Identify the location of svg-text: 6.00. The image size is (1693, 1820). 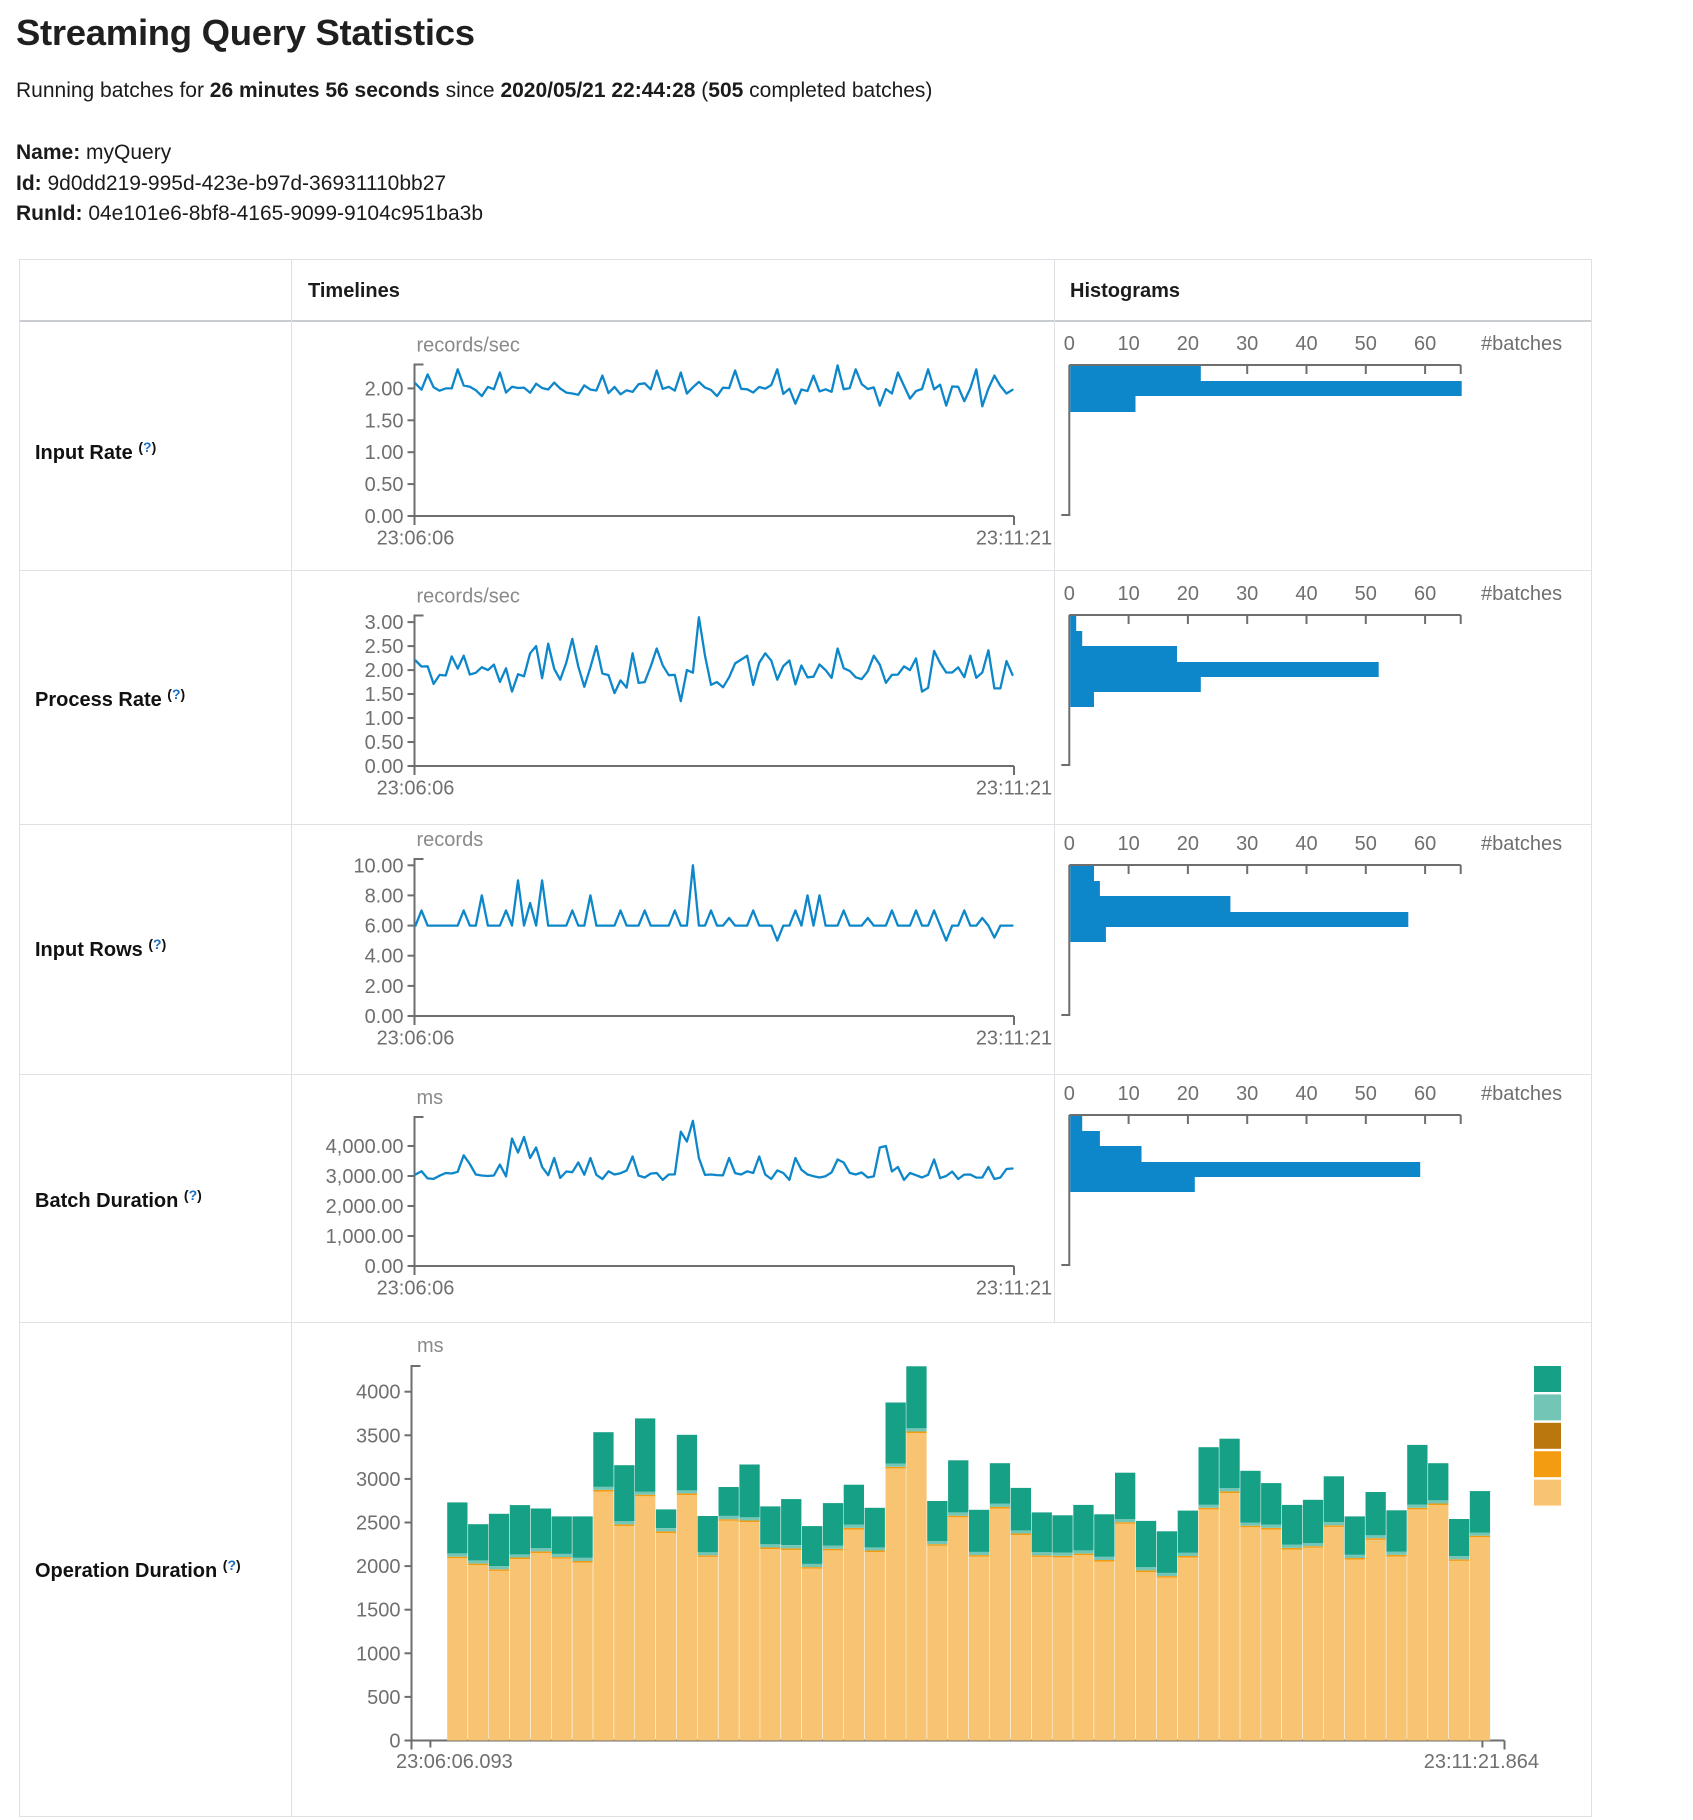
(384, 927).